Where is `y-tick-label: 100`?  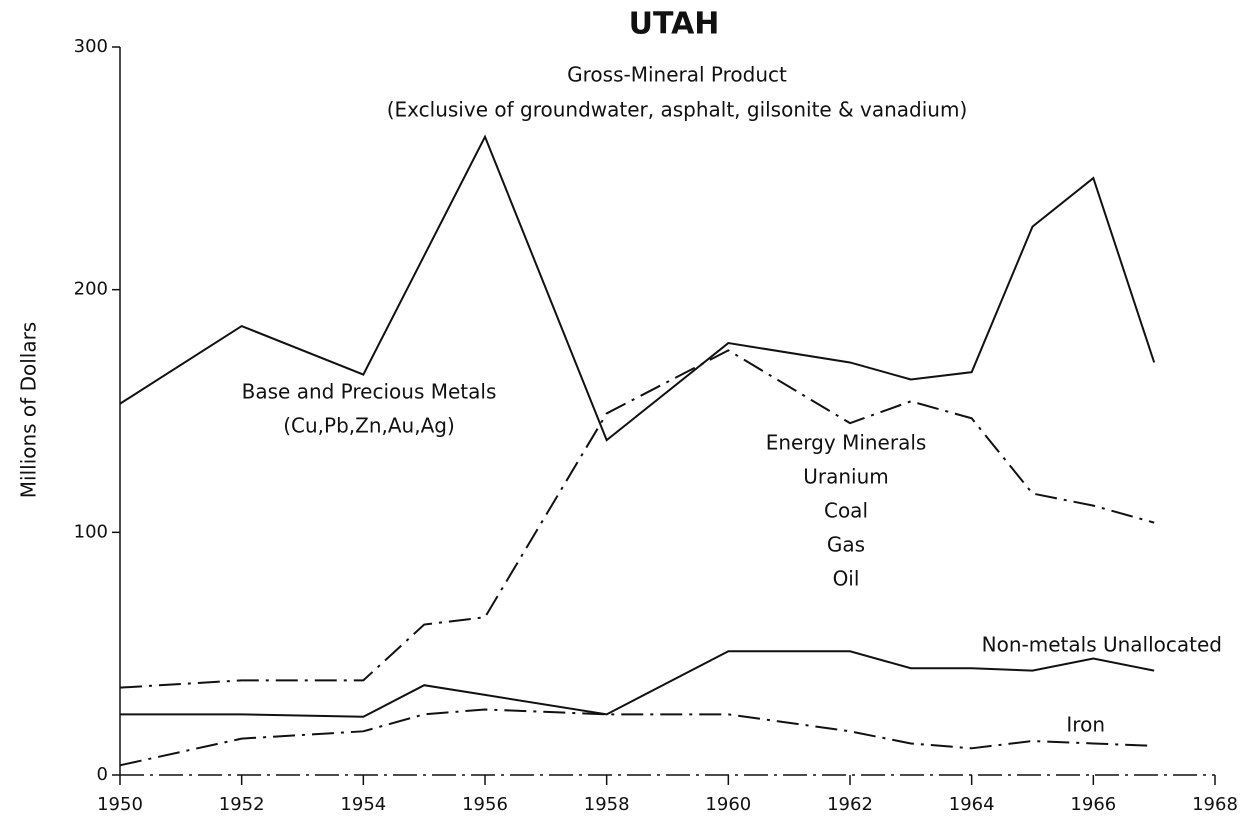 y-tick-label: 100 is located at coordinates (91, 531).